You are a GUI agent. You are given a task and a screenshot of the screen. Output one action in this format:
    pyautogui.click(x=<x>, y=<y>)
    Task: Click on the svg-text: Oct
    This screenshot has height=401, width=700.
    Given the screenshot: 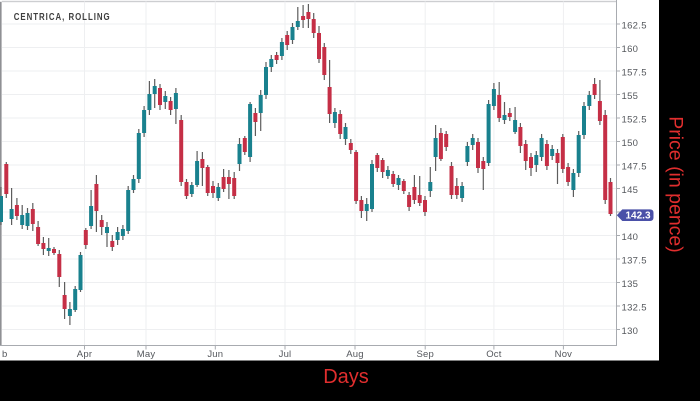 What is the action you would take?
    pyautogui.click(x=494, y=354)
    